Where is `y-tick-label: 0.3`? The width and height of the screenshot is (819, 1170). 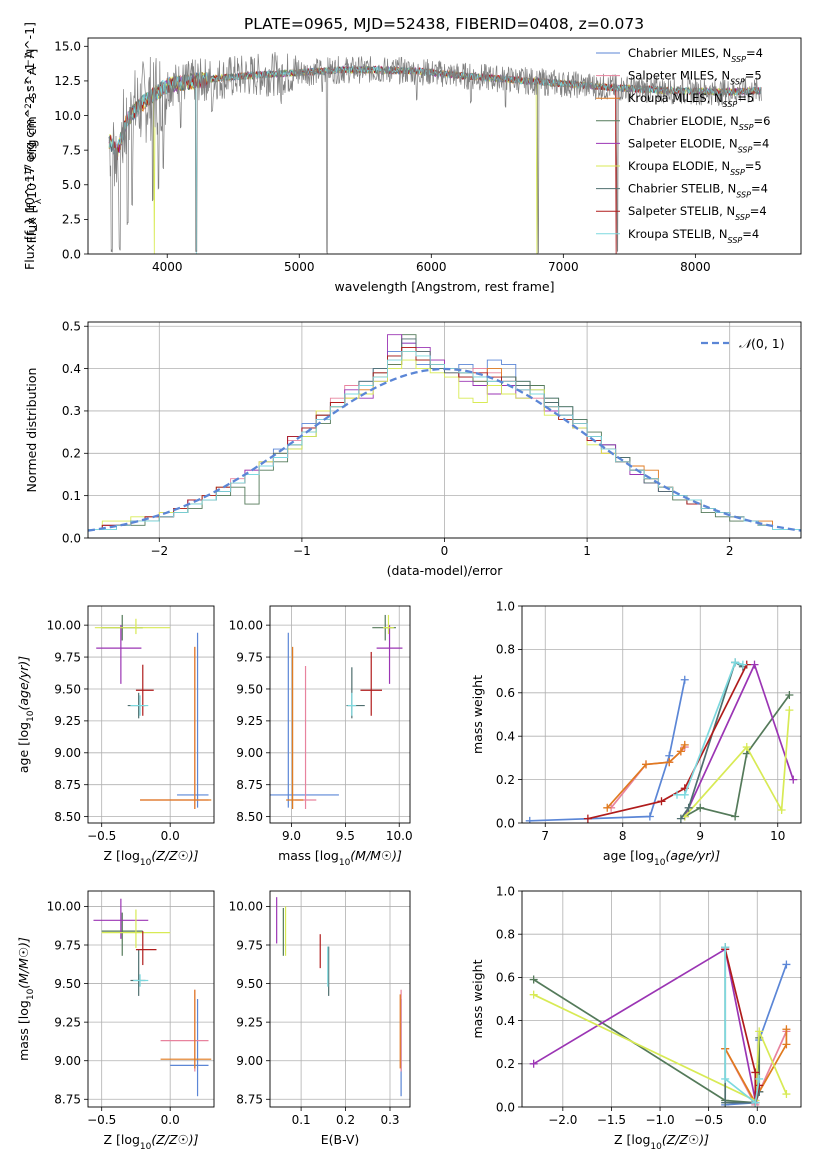 y-tick-label: 0.3 is located at coordinates (71, 411).